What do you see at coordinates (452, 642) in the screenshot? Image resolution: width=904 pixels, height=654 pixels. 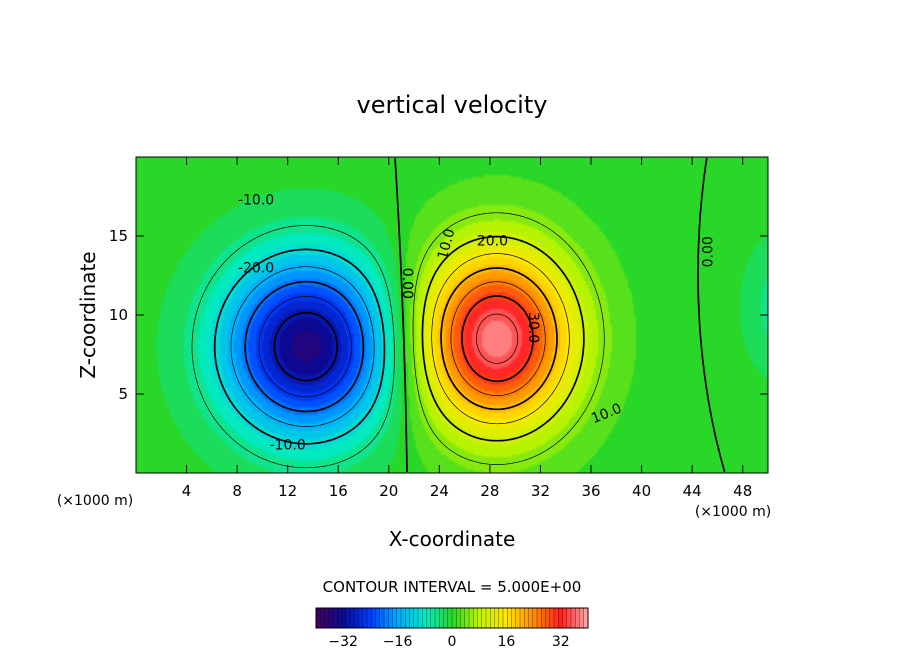 I see `colorbar-tick-label: 0` at bounding box center [452, 642].